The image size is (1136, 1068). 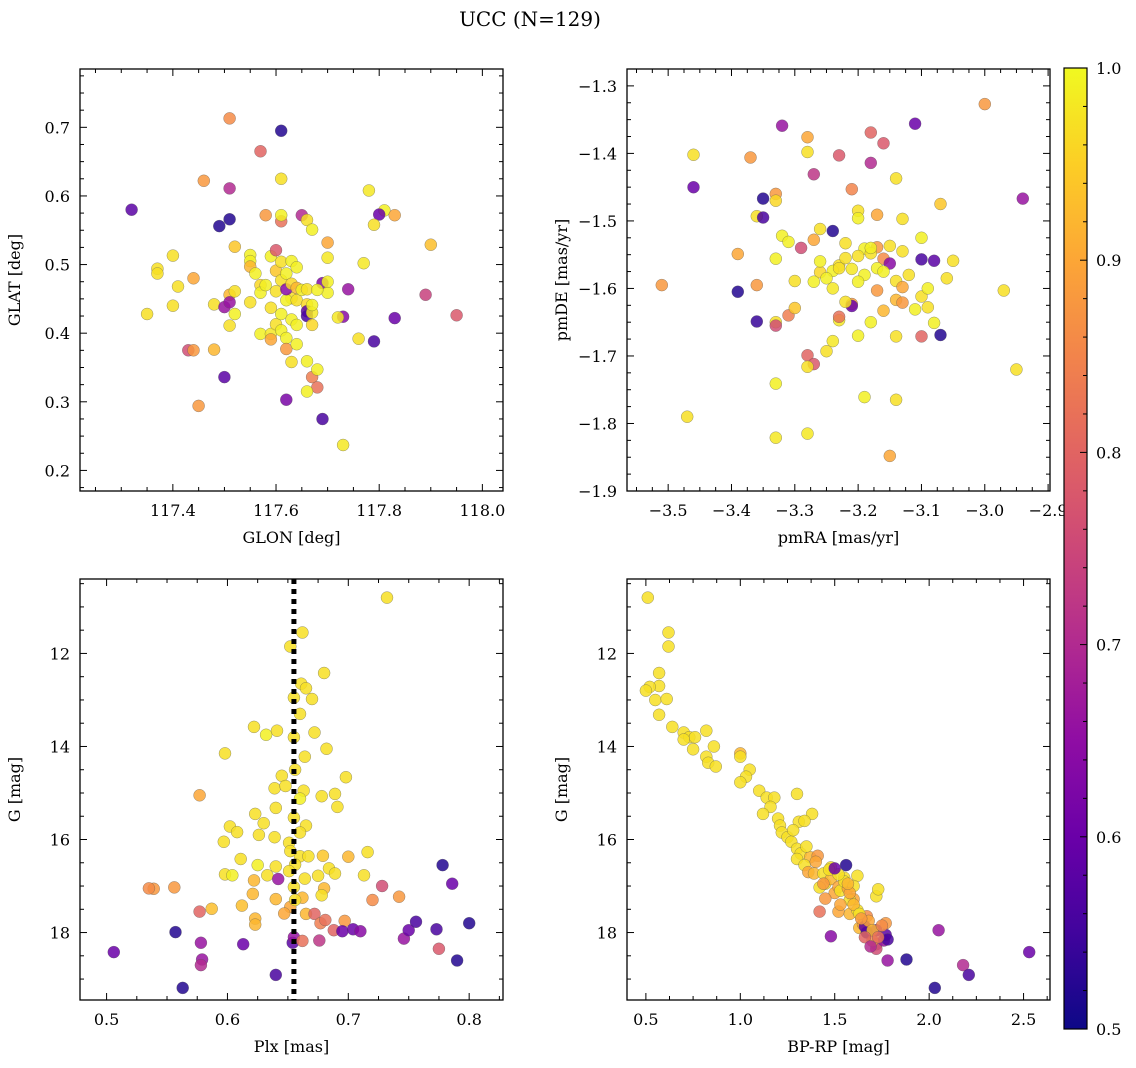 I want to click on y-tick-label: −1.7, so click(x=597, y=356).